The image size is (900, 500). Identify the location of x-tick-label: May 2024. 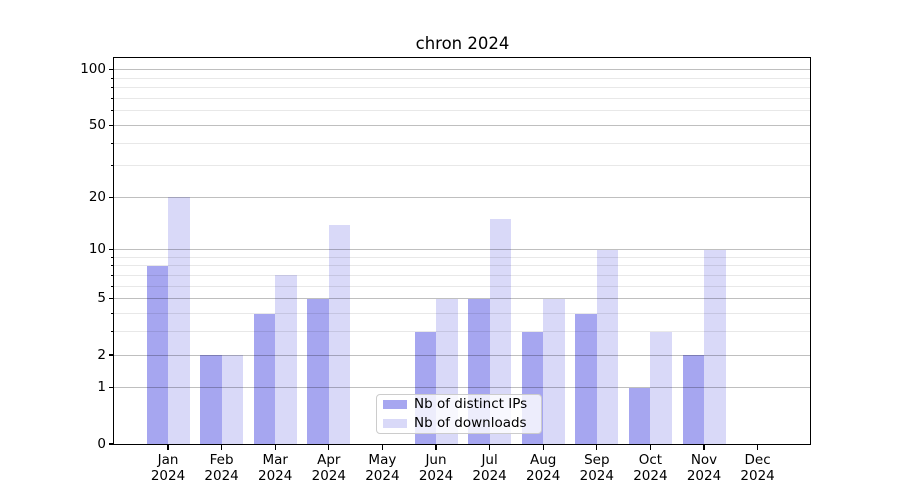
(382, 468).